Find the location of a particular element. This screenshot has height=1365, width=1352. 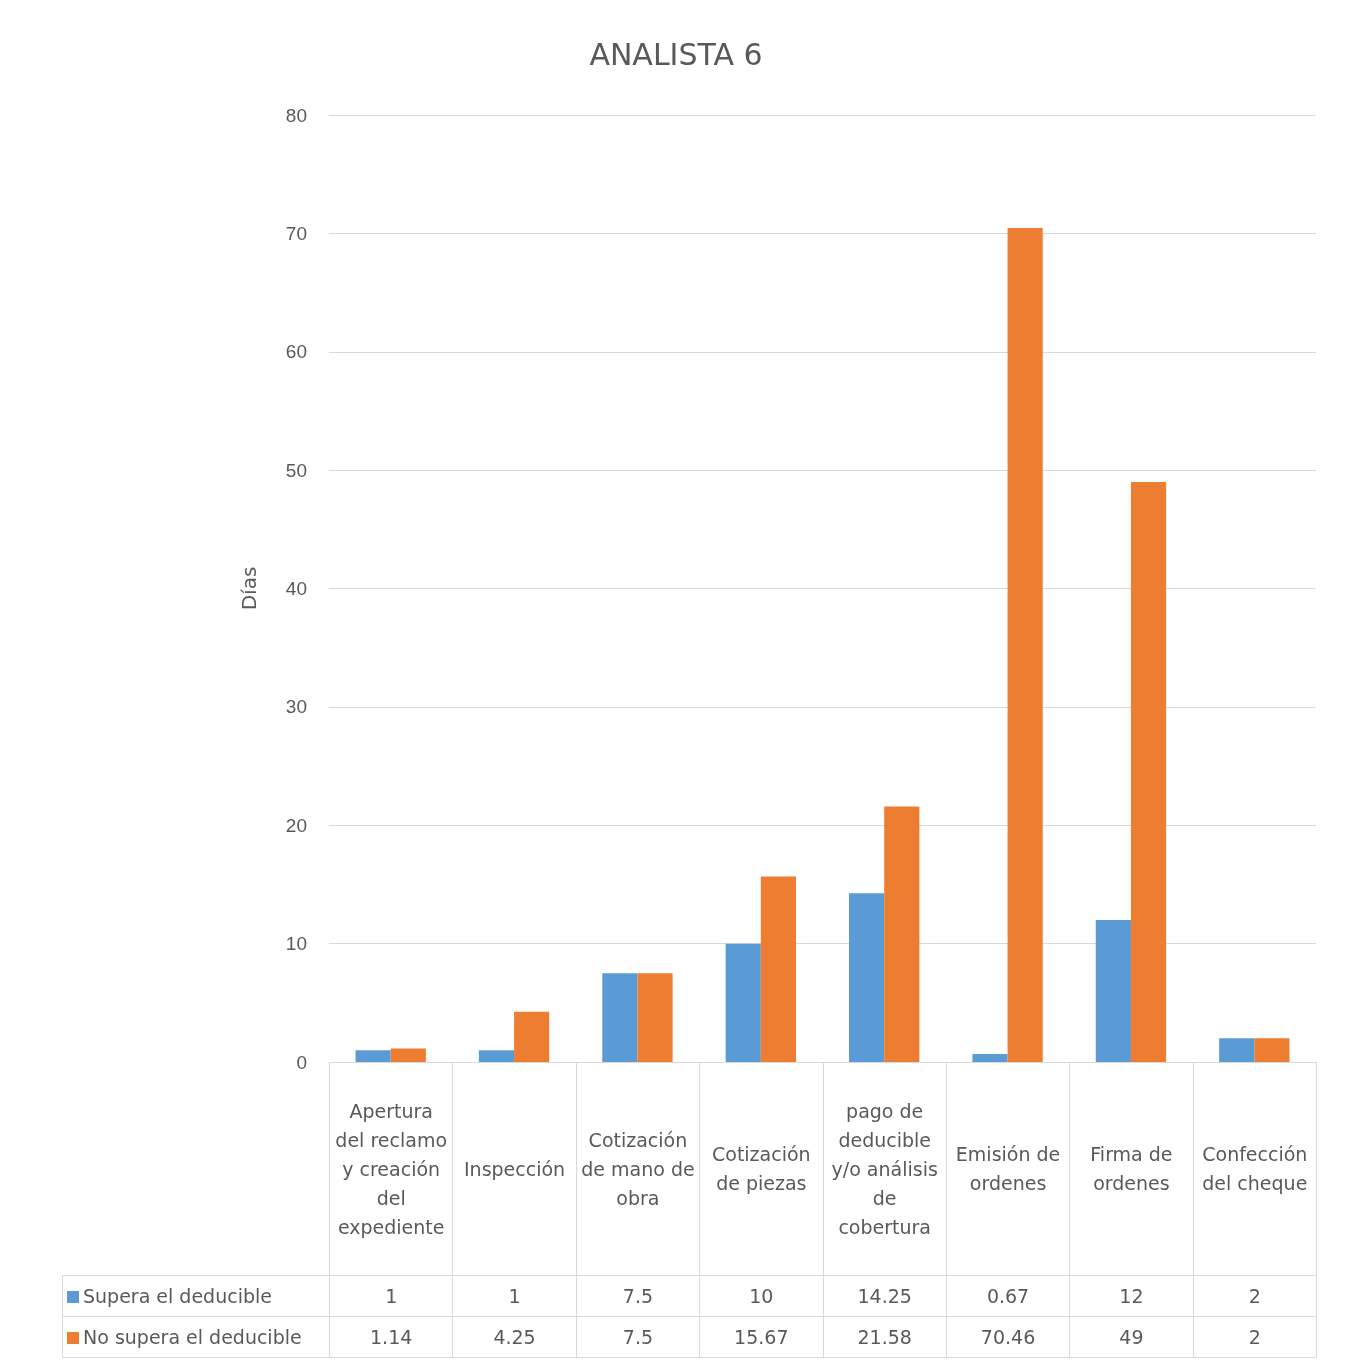

data-label: 49 is located at coordinates (1131, 1337).